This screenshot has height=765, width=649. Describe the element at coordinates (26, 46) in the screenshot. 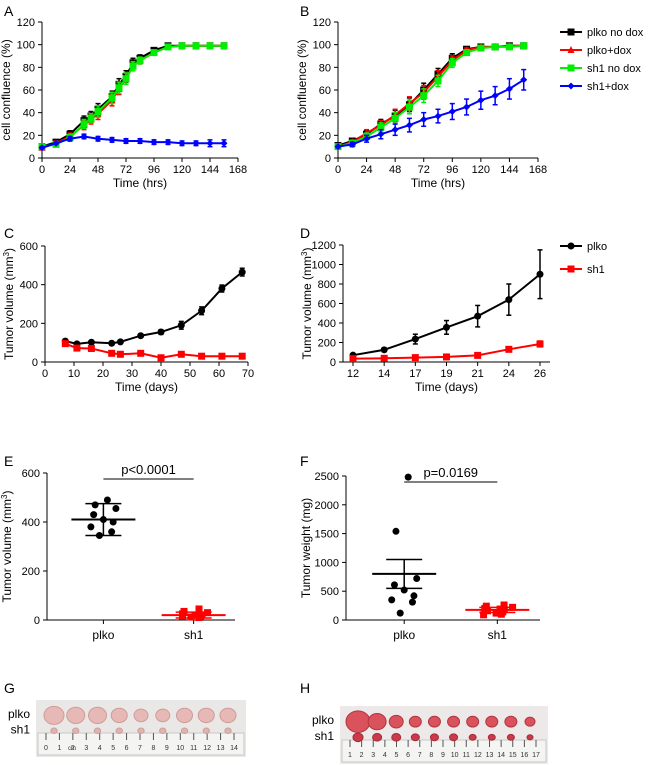

I see `y-tick-label: 100` at that location.